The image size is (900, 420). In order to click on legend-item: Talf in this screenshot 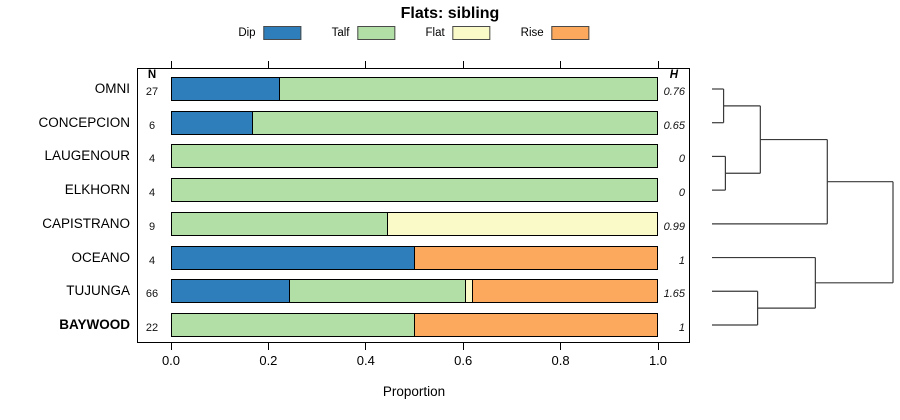, I will do `click(364, 33)`.